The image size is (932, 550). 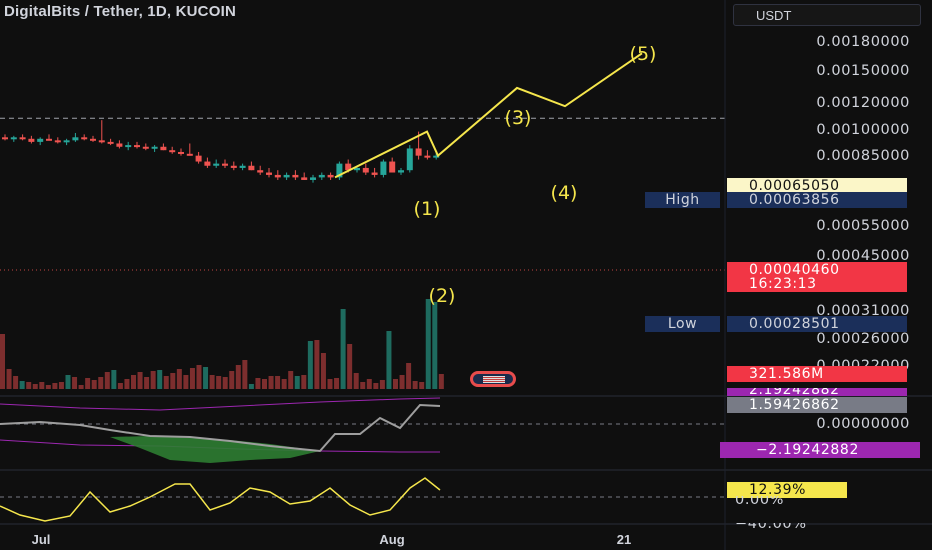 What do you see at coordinates (863, 339) in the screenshot?
I see `price-axis-label: 0.00026000` at bounding box center [863, 339].